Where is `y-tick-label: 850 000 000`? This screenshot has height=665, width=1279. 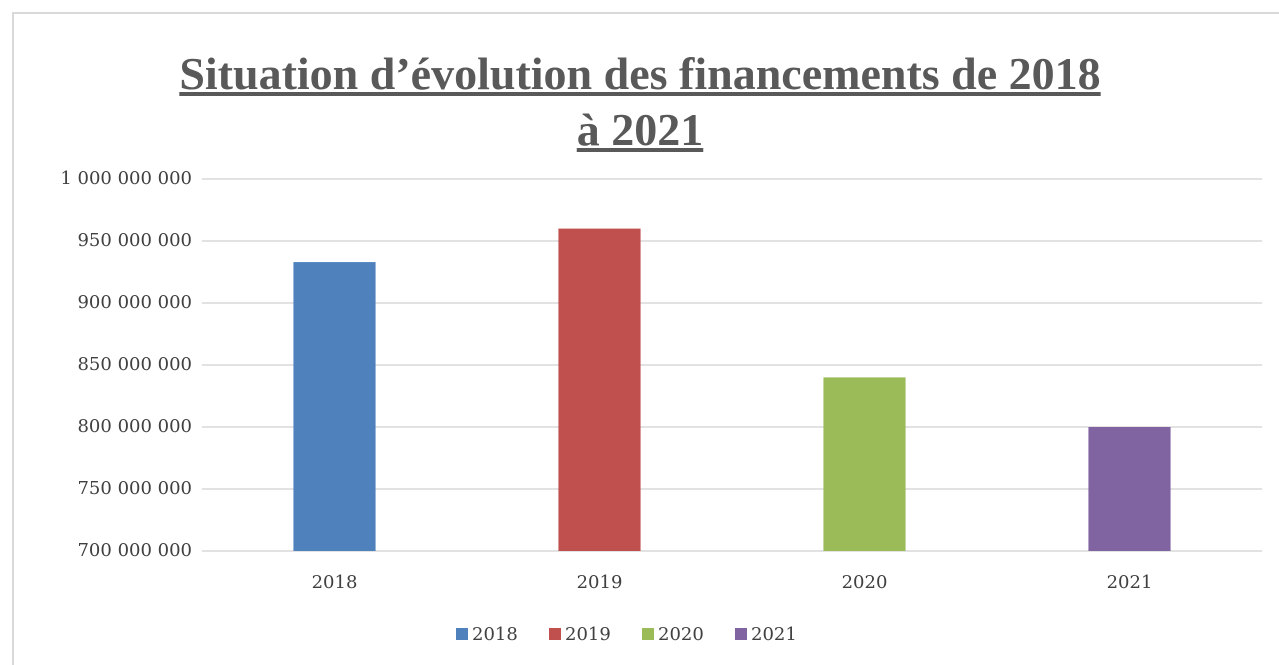
y-tick-label: 850 000 000 is located at coordinates (134, 364).